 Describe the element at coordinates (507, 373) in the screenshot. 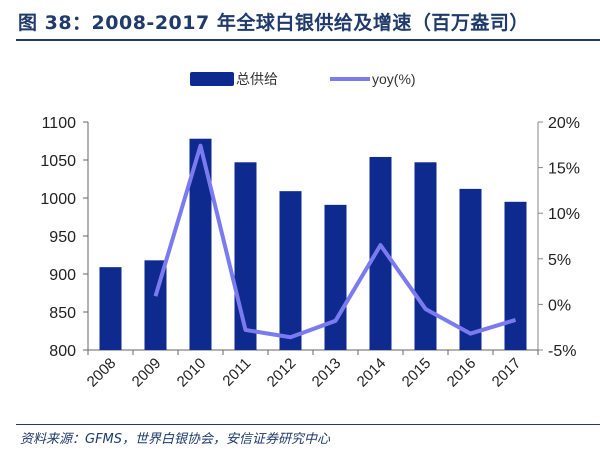

I see `x-tick-label: 2017` at that location.